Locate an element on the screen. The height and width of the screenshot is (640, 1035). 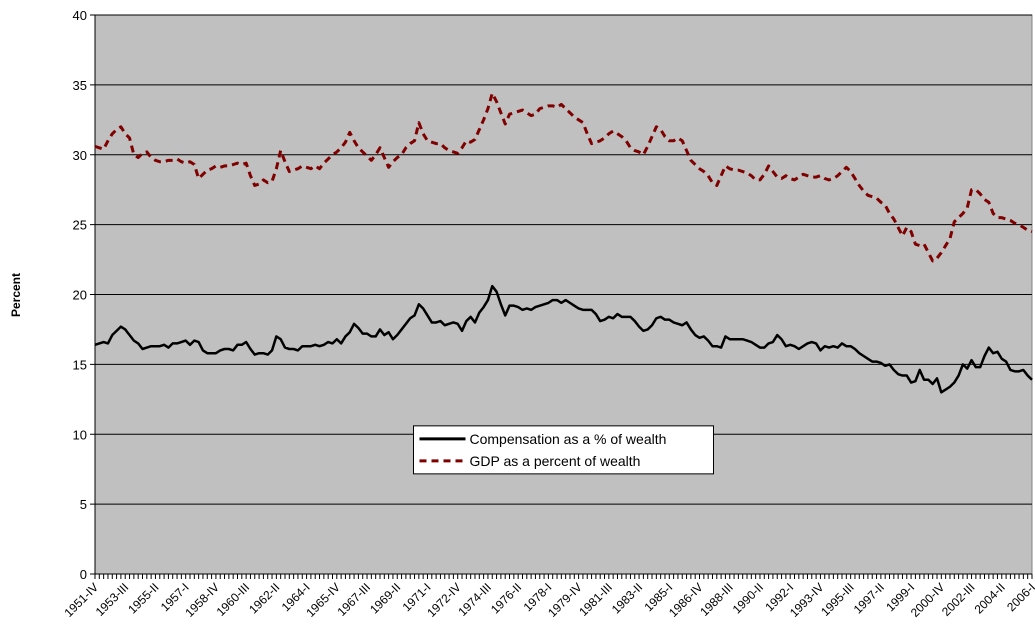
x-tick-label: 1986-IV is located at coordinates (686, 600).